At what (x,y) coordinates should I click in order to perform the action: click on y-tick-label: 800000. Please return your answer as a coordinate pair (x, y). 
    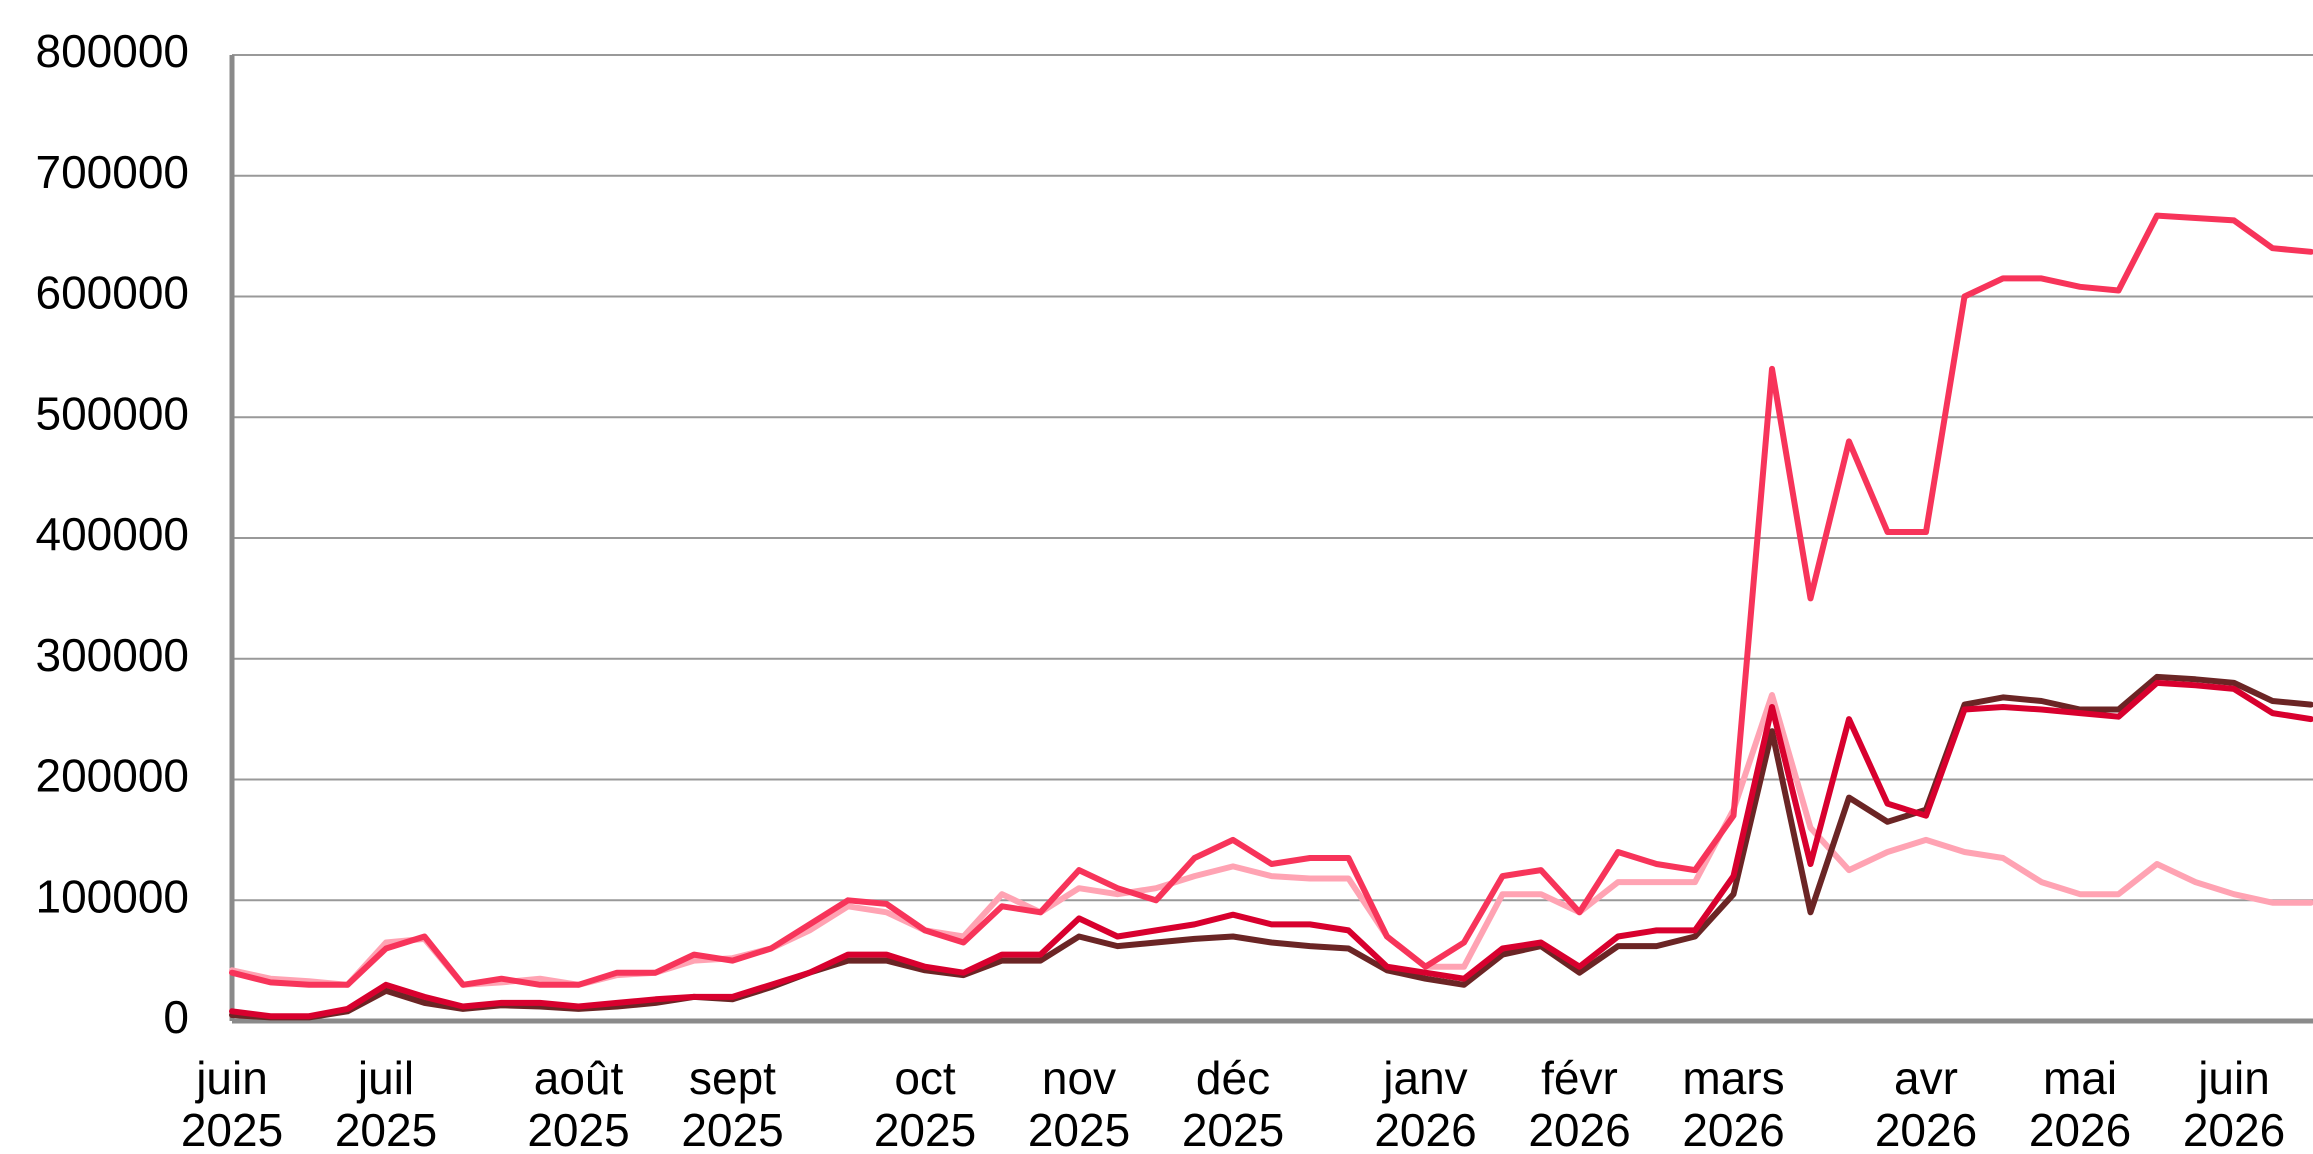
    Looking at the image, I should click on (113, 51).